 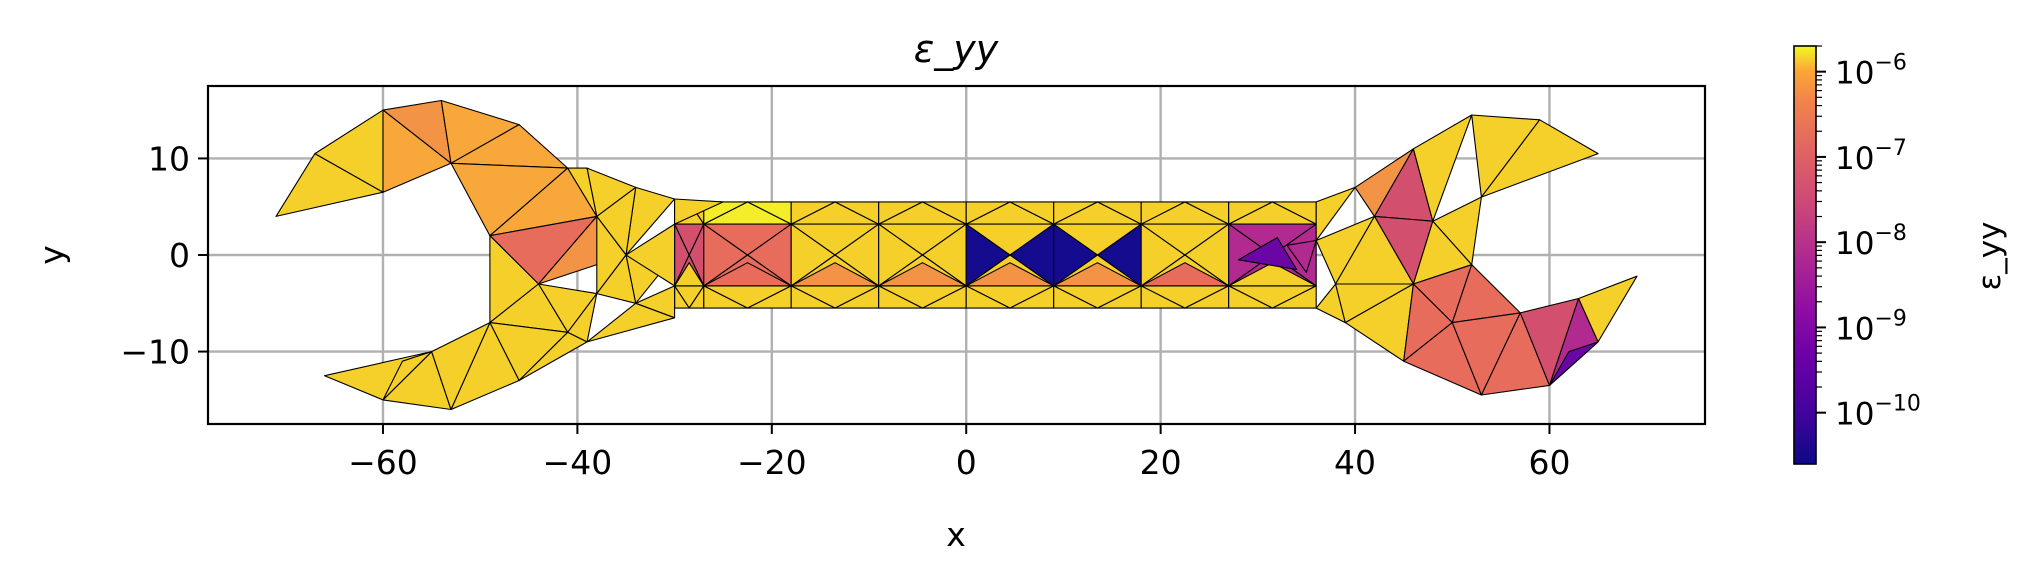 What do you see at coordinates (578, 462) in the screenshot?
I see `x-tick-label: −40` at bounding box center [578, 462].